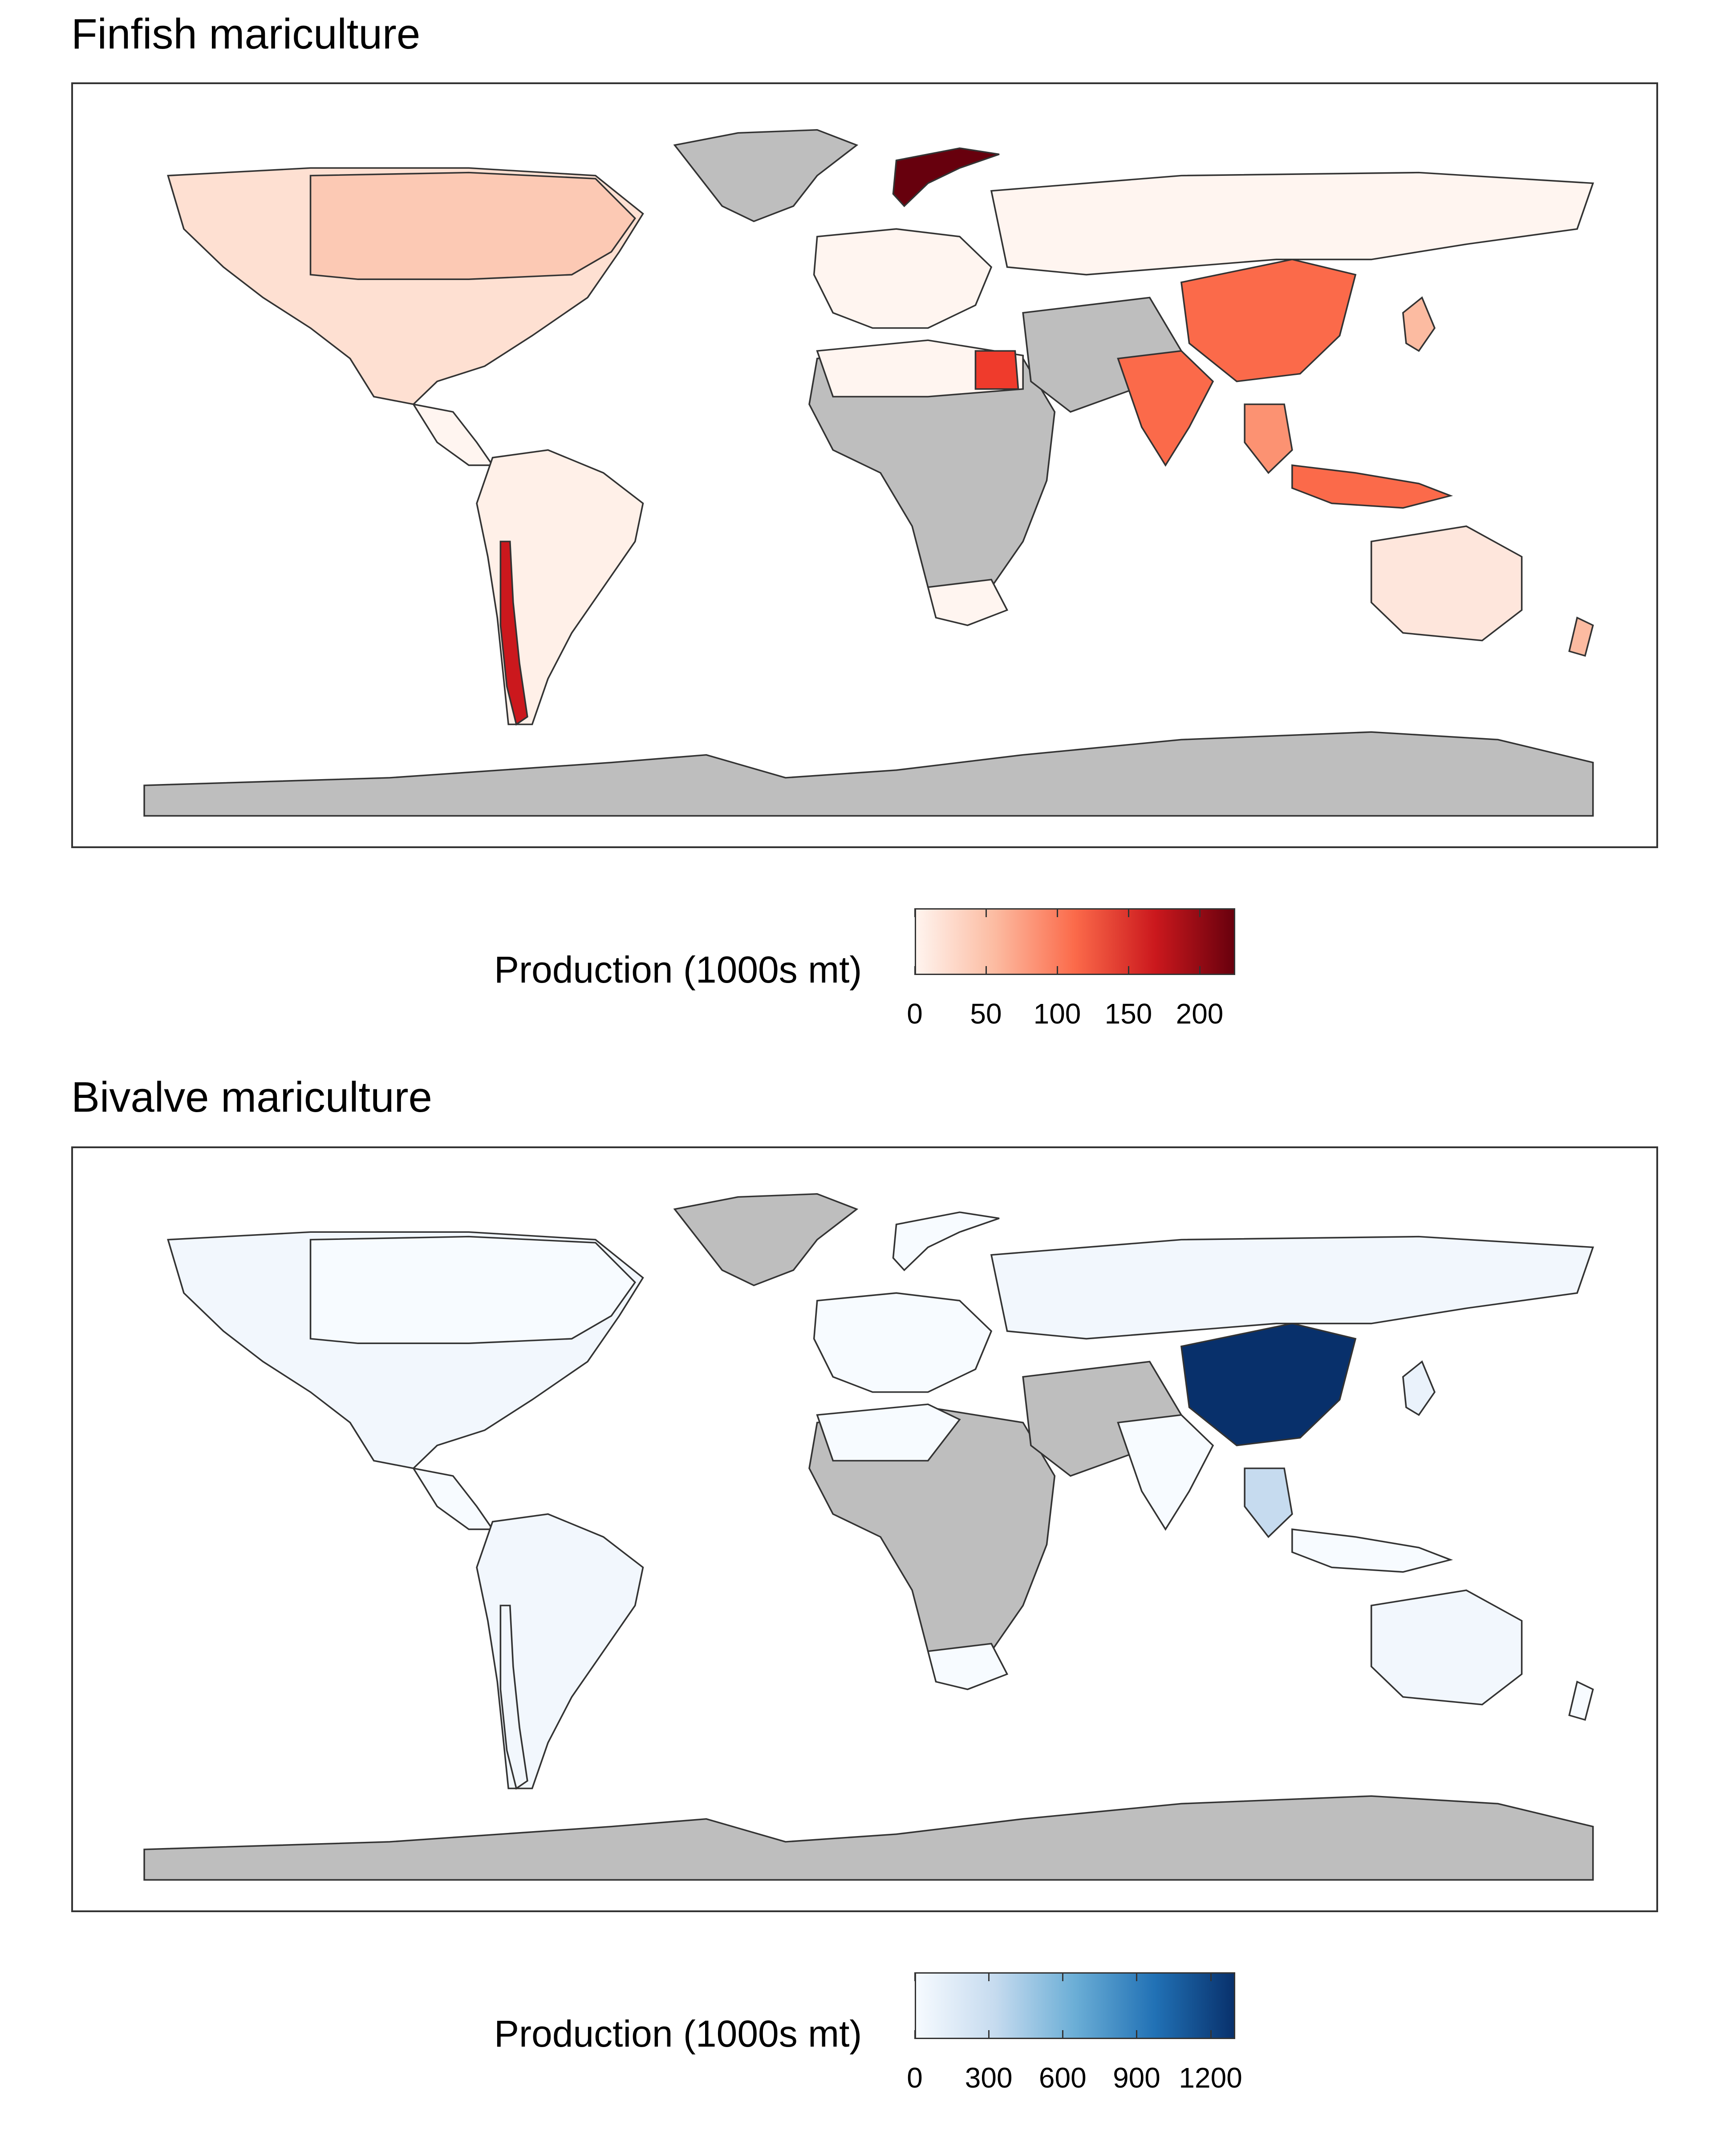  Describe the element at coordinates (868, 962) in the screenshot. I see `legend-finfish: Production (1000s mt) 0 50 100 150 200` at that location.